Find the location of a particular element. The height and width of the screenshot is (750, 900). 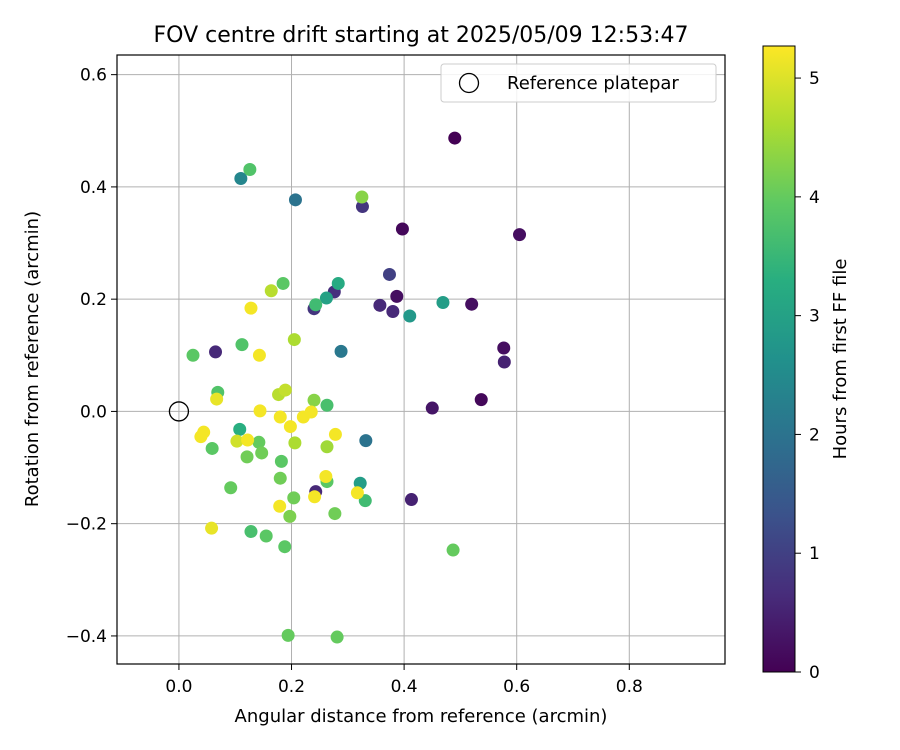

reference-marker is located at coordinates (179, 411).